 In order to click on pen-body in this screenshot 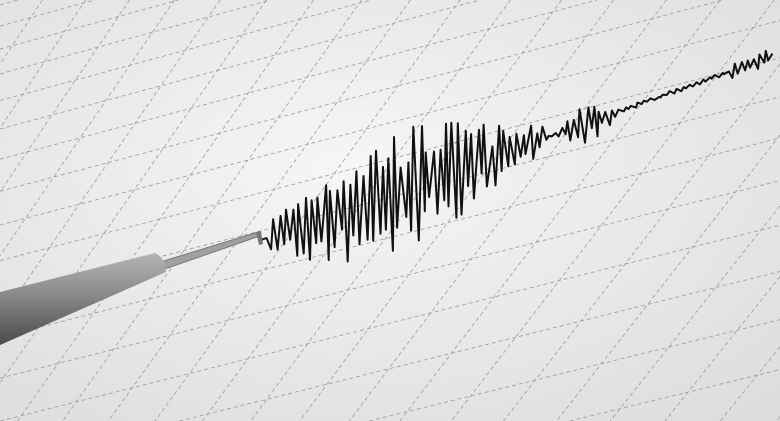, I will do `click(83, 299)`.